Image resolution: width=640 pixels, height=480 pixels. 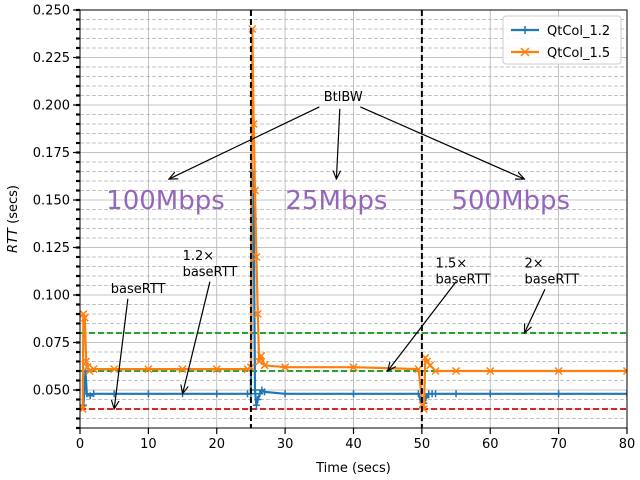 What do you see at coordinates (562, 40) in the screenshot?
I see `legend: QtCol_1.2 QtCol_1.5` at bounding box center [562, 40].